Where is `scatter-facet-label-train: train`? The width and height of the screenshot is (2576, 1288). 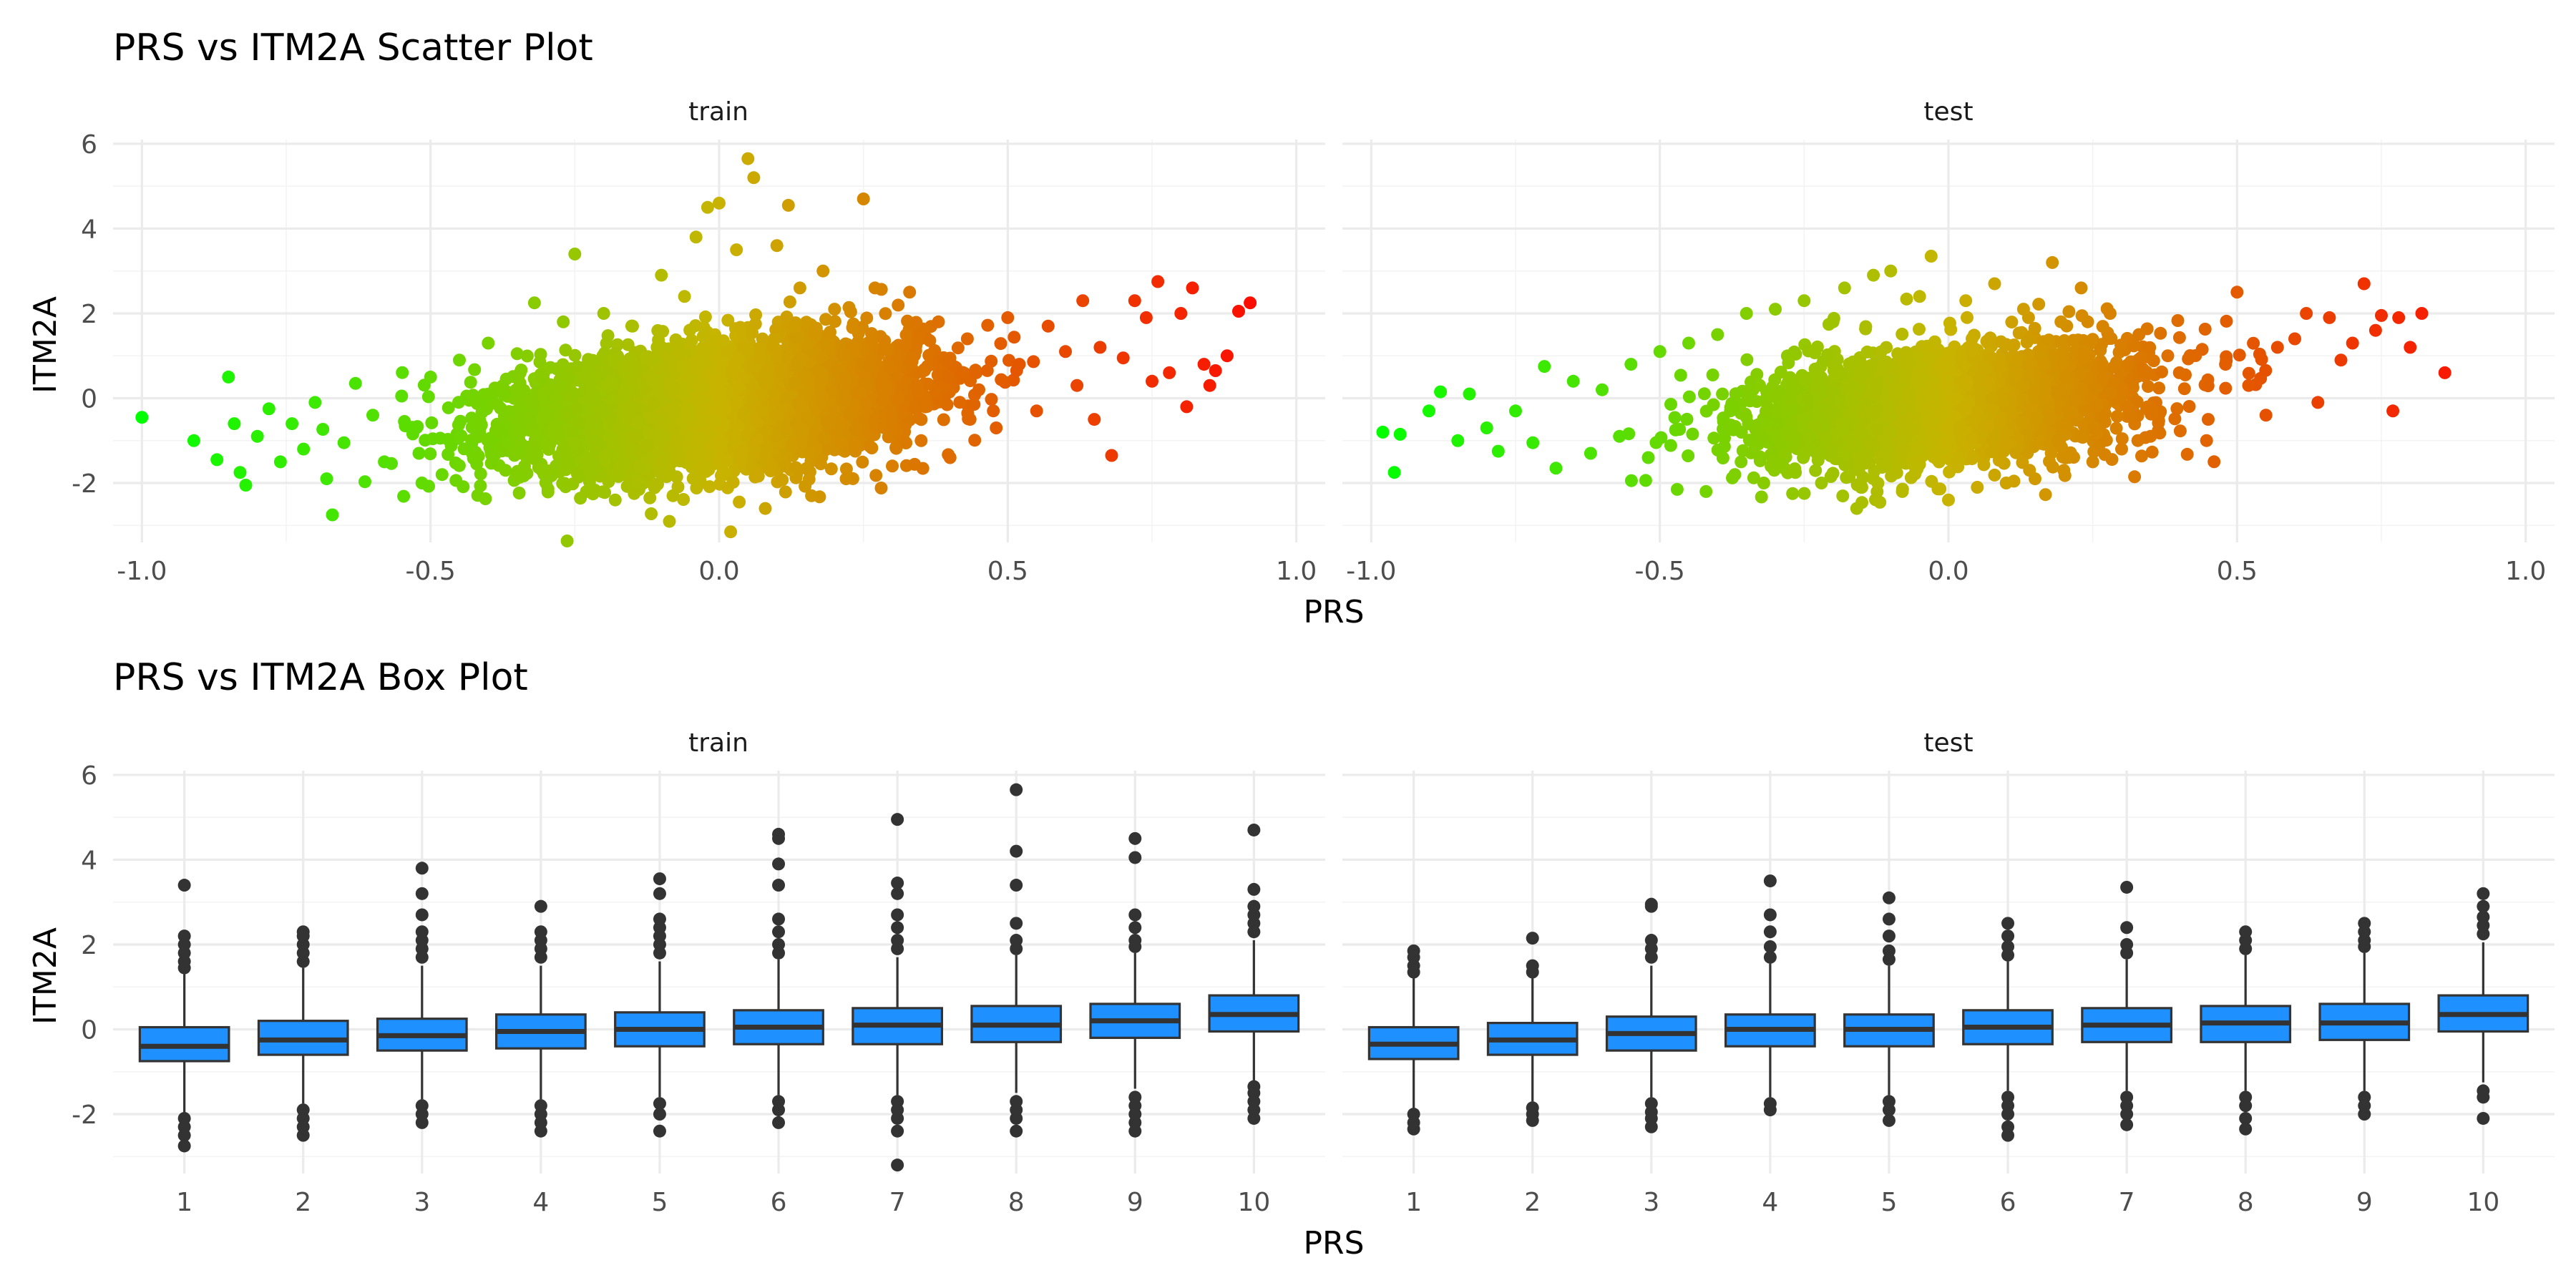
scatter-facet-label-train: train is located at coordinates (718, 112).